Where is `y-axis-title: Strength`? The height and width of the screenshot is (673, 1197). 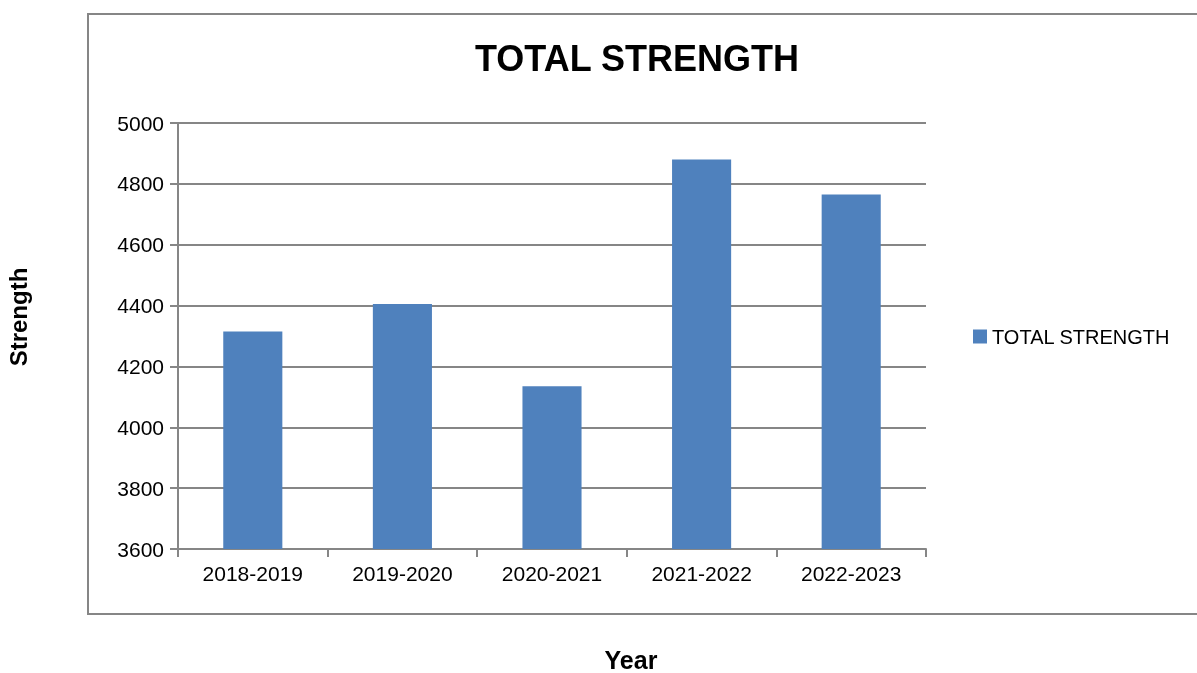
y-axis-title: Strength is located at coordinates (18, 317).